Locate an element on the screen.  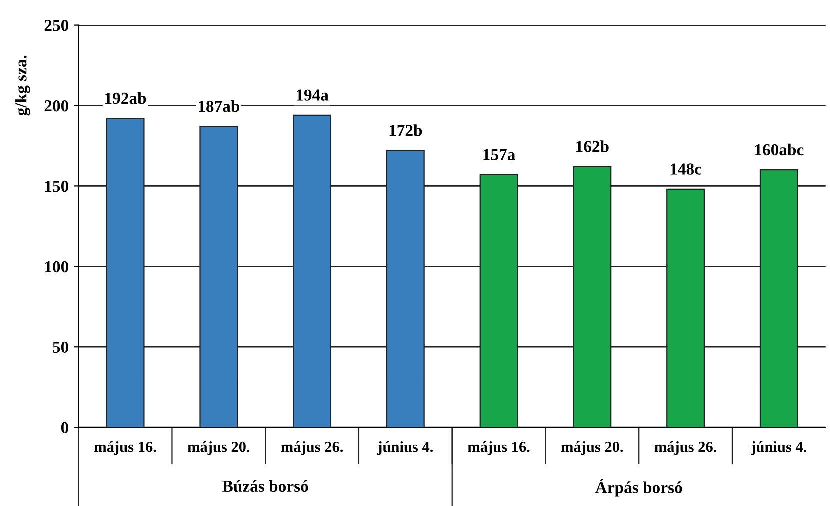
y-tick-label: 150 is located at coordinates (56, 186).